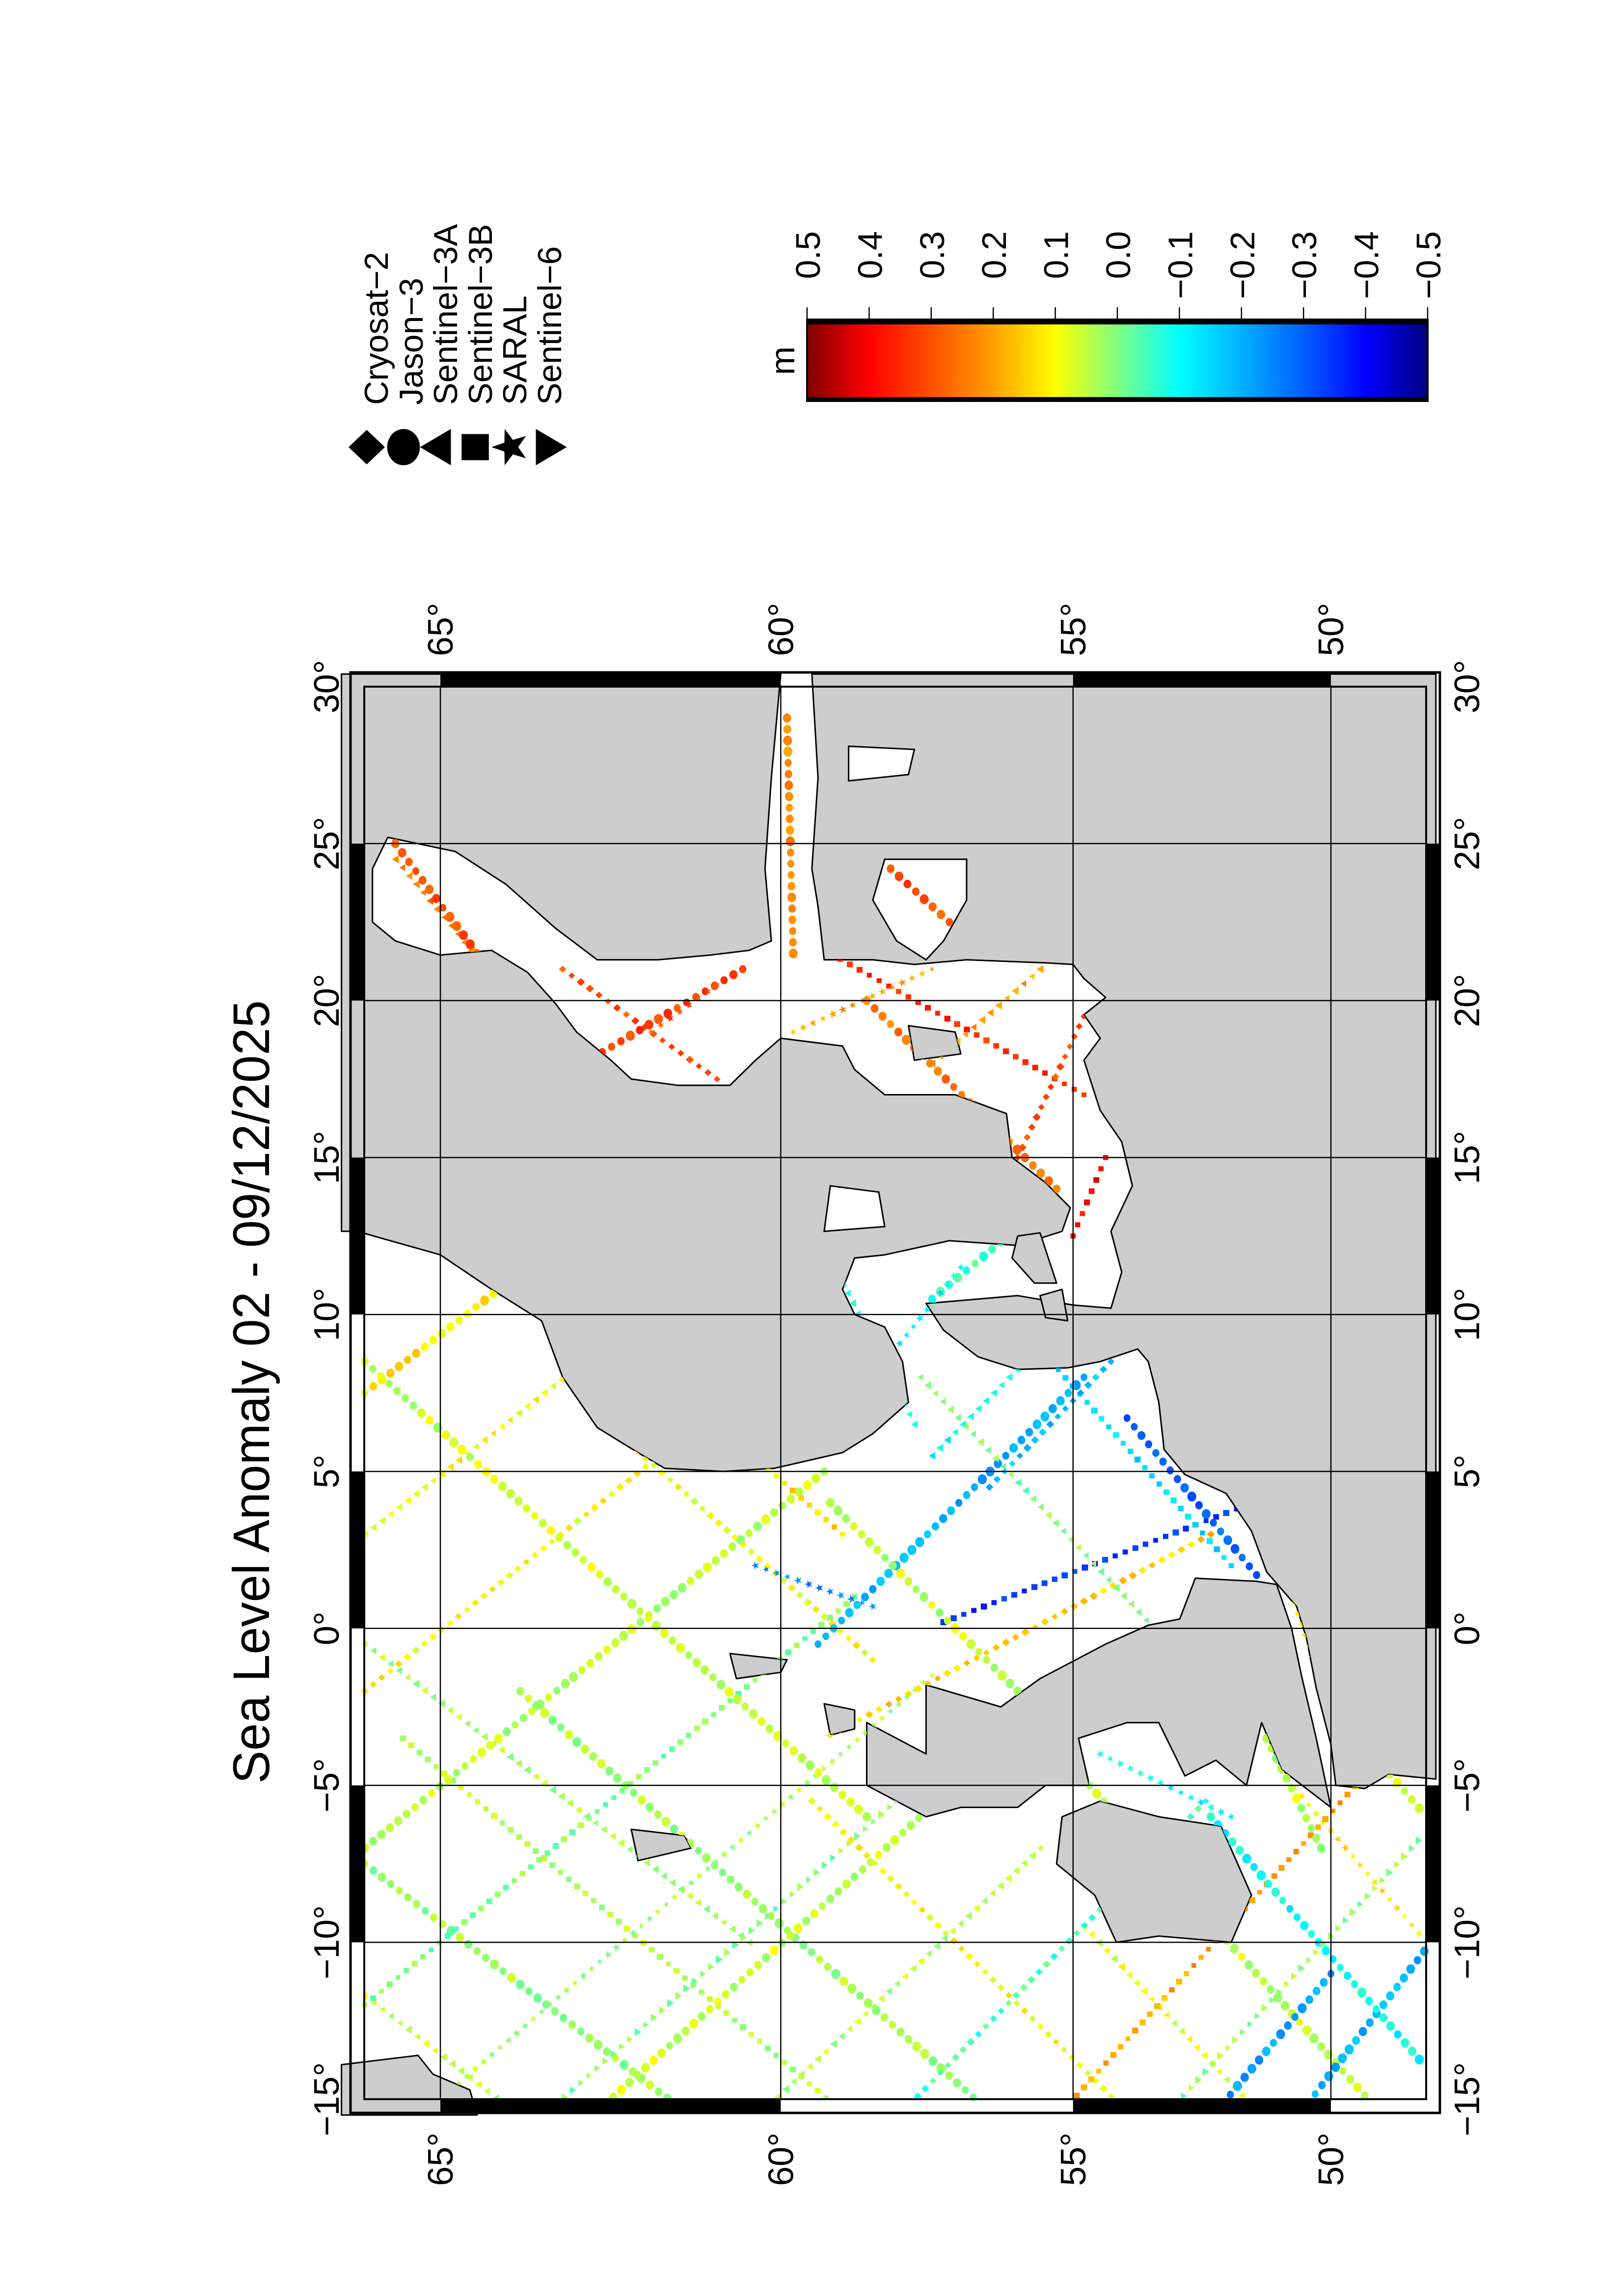 This screenshot has width=1623, height=2296. What do you see at coordinates (513, 380) in the screenshot?
I see `legend-item-S: SARAL` at bounding box center [513, 380].